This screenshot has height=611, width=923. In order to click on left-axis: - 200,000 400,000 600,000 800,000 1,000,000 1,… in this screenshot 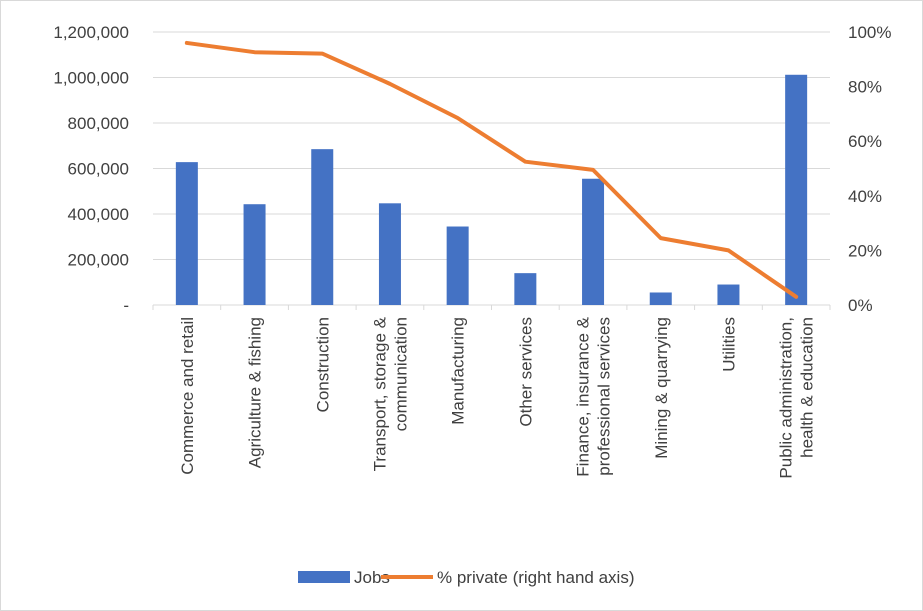, I will do `click(91, 169)`.